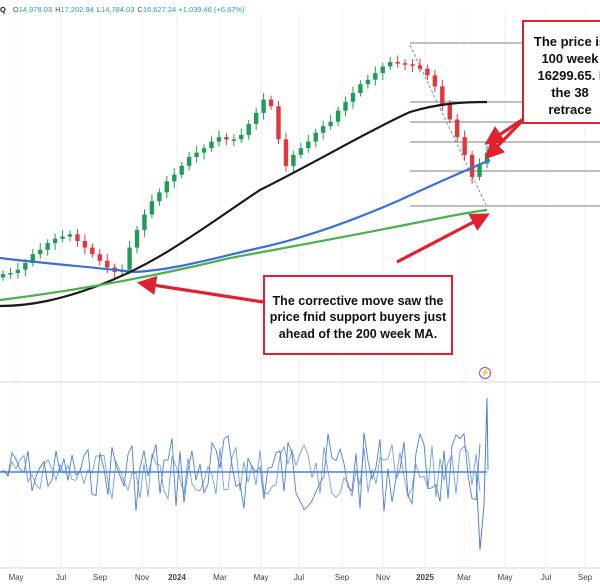  What do you see at coordinates (15, 9) in the screenshot?
I see `open-key: O` at bounding box center [15, 9].